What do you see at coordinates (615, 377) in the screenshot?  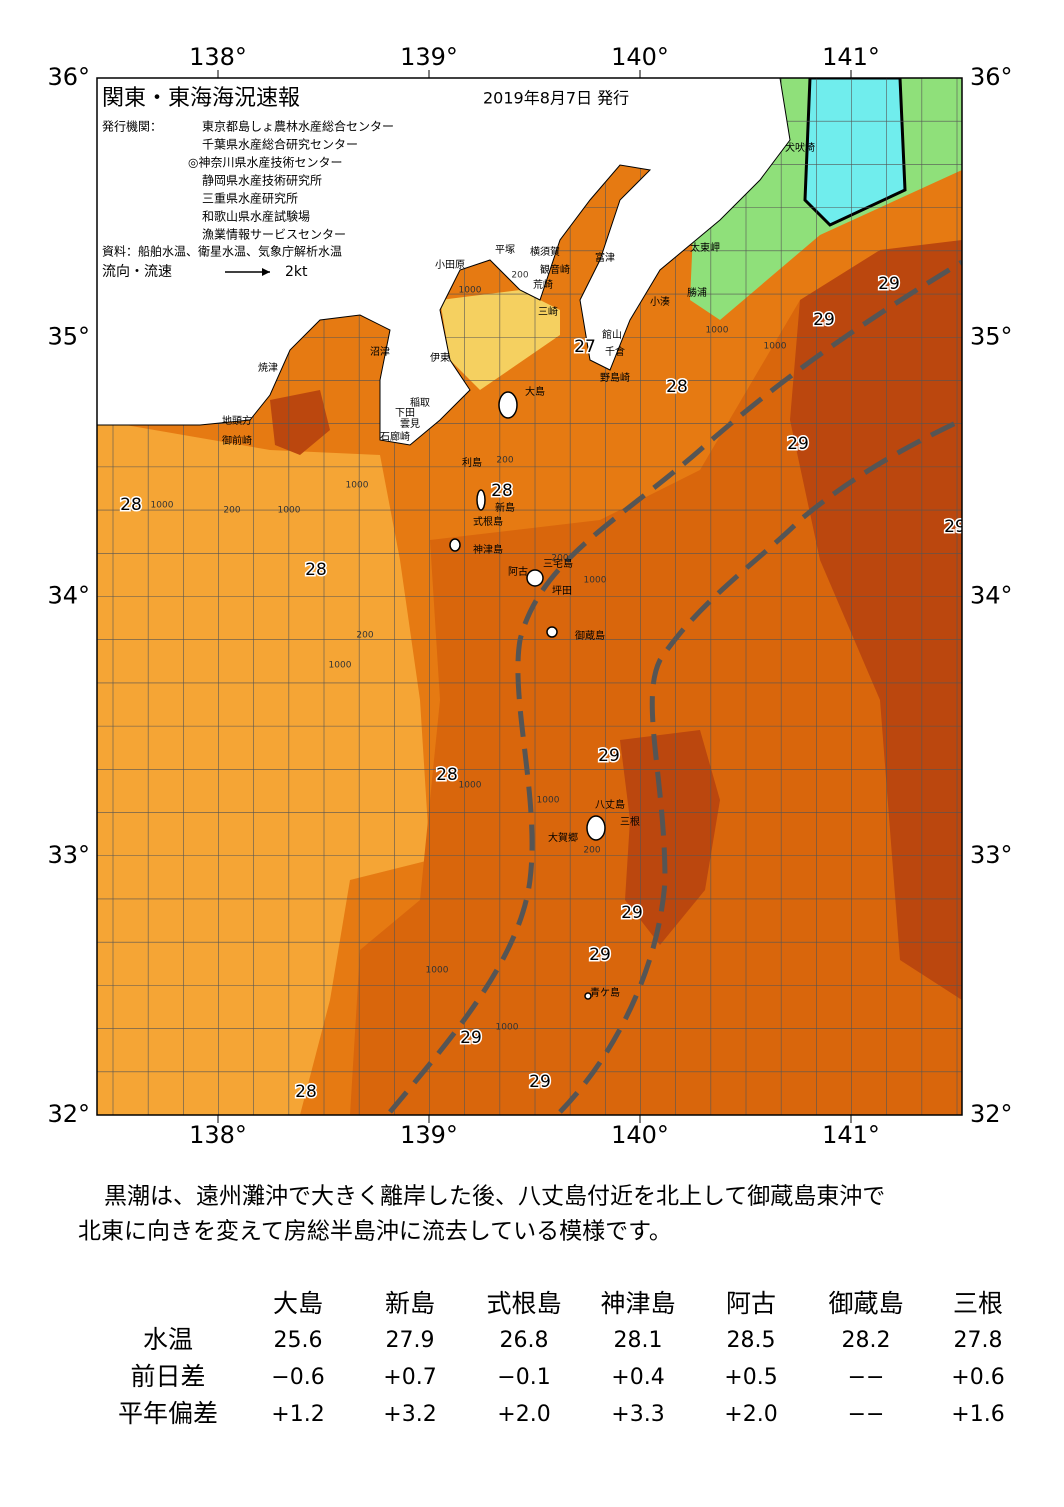 I see `place-name: 野島崎` at bounding box center [615, 377].